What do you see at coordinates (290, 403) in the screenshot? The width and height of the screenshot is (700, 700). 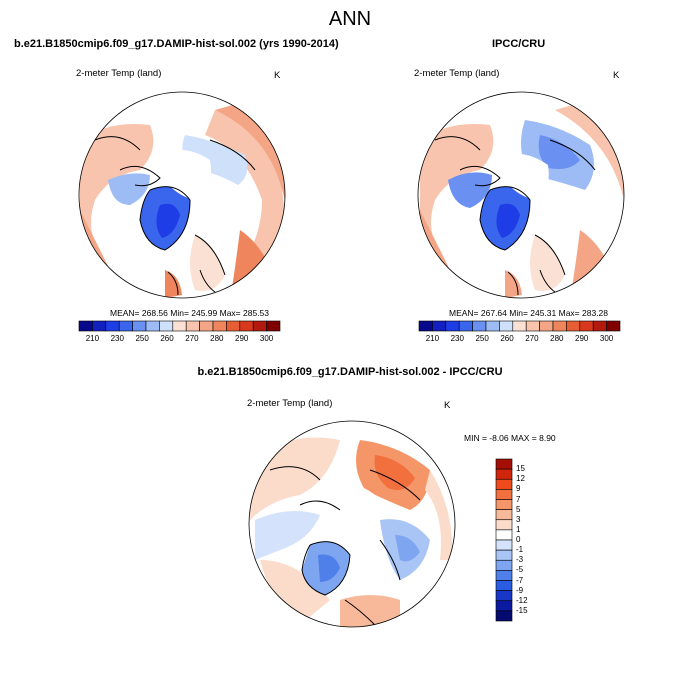 I see `diff-variable-label: 2-meter Temp (land)` at bounding box center [290, 403].